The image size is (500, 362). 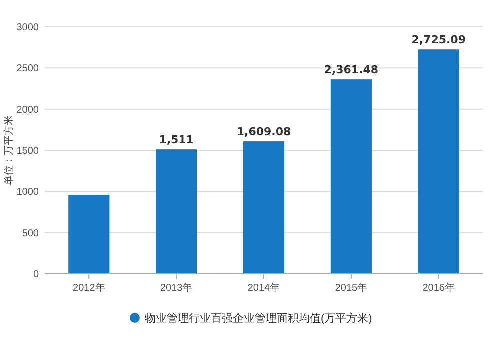 I want to click on y-axis-title: 单位：万平方米, so click(x=9, y=151).